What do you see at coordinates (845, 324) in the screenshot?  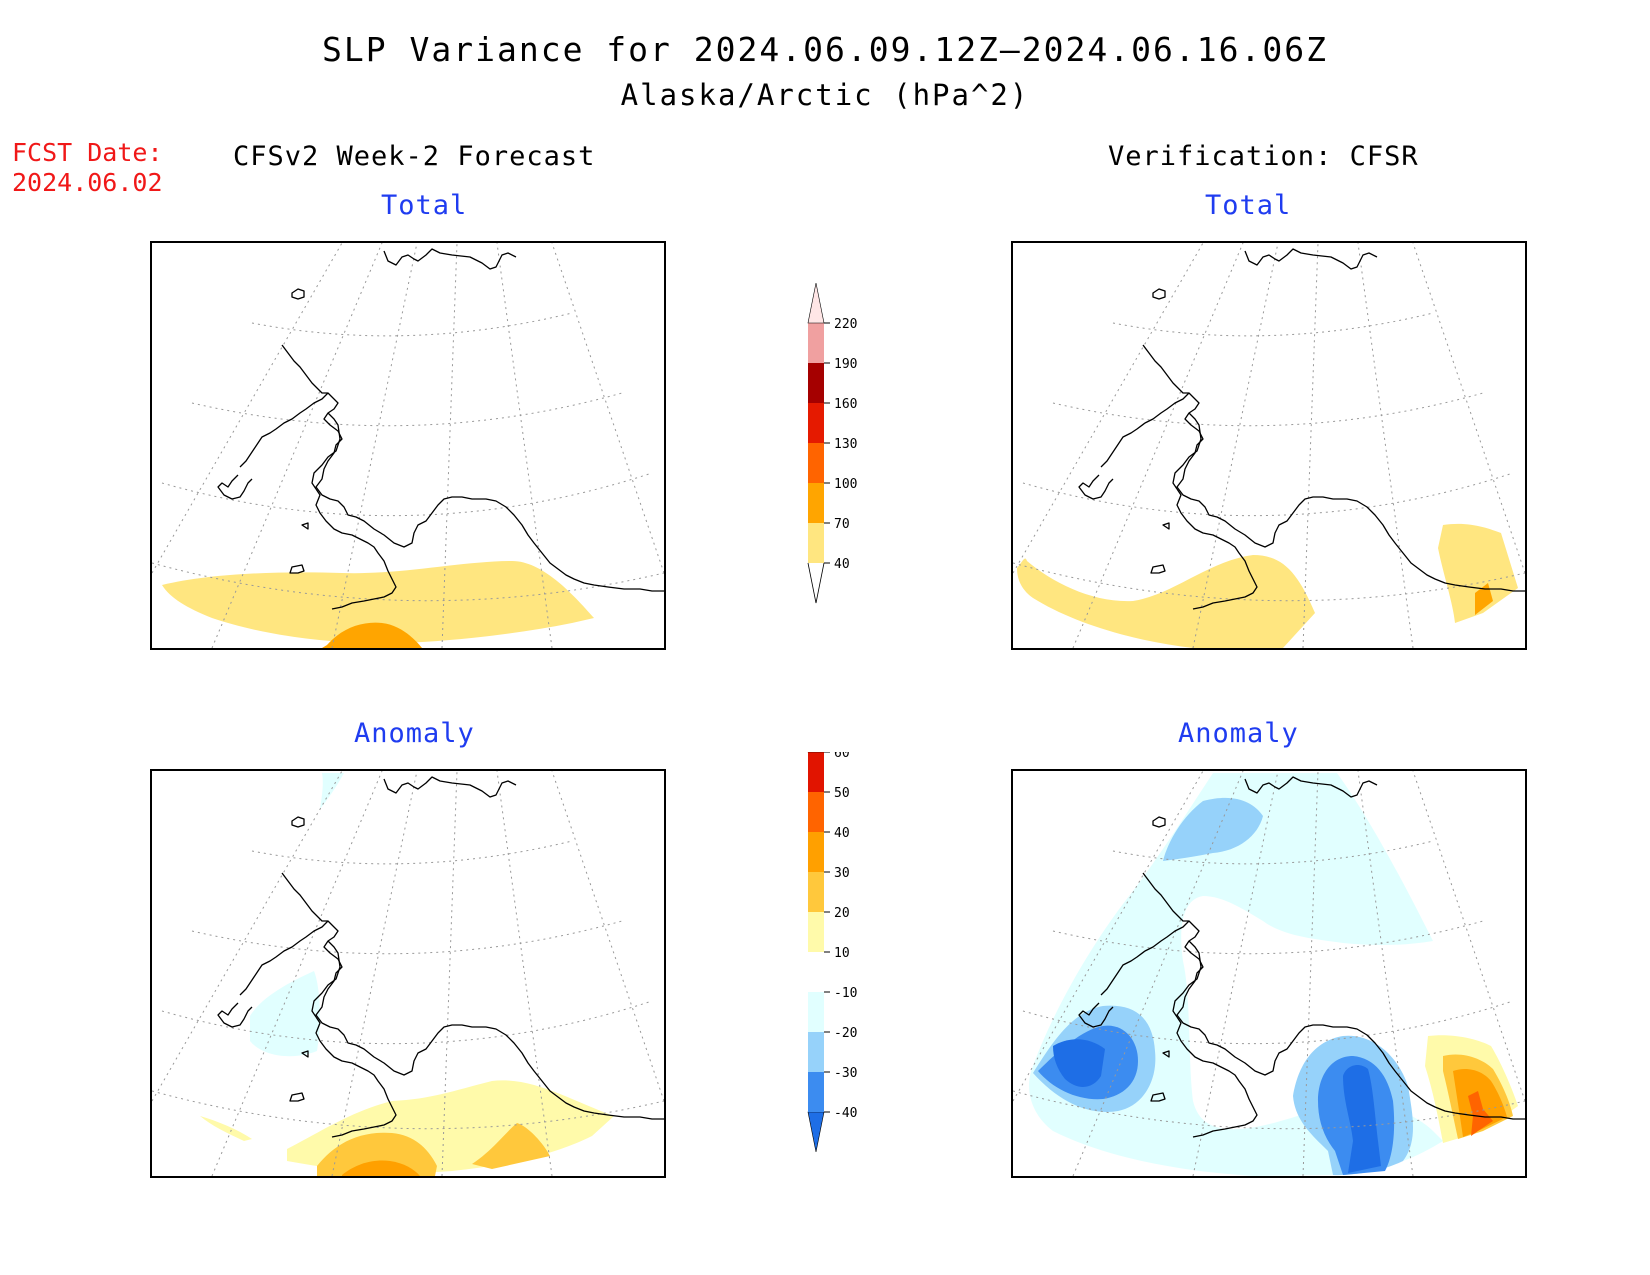 I see `total-colorbar-tick-label: 220` at bounding box center [845, 324].